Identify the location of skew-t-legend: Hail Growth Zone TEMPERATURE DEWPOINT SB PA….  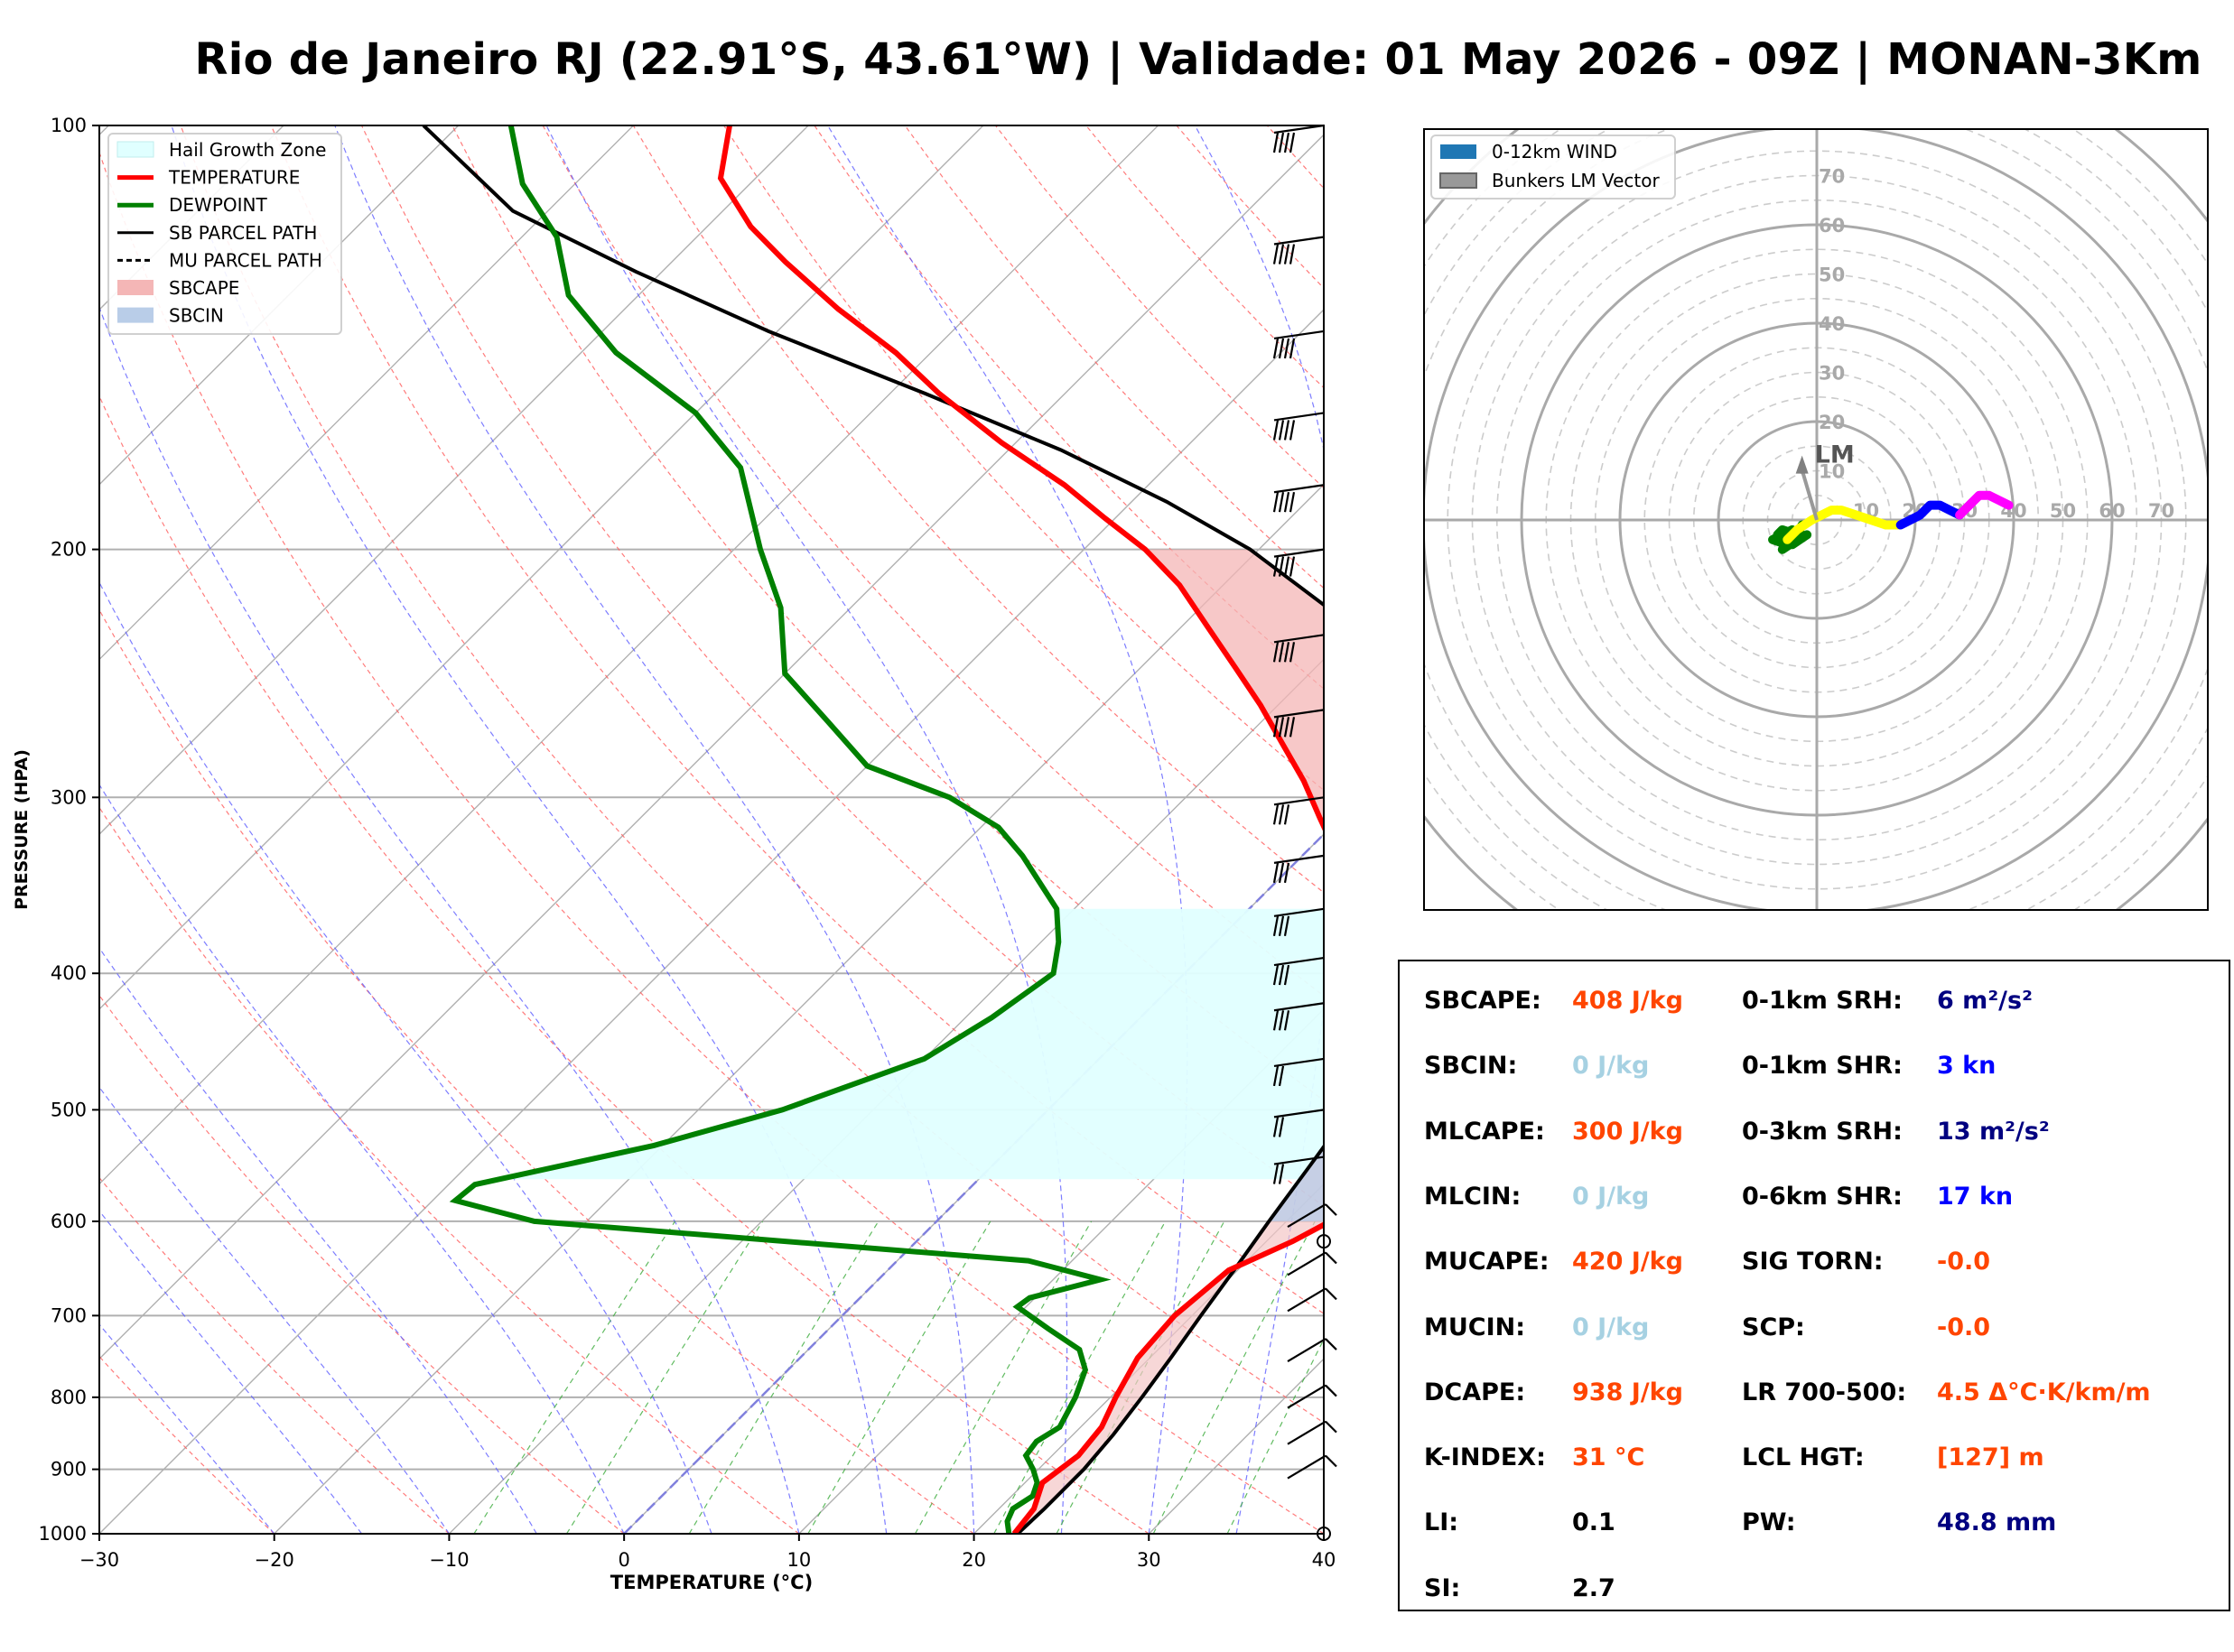
(224, 234).